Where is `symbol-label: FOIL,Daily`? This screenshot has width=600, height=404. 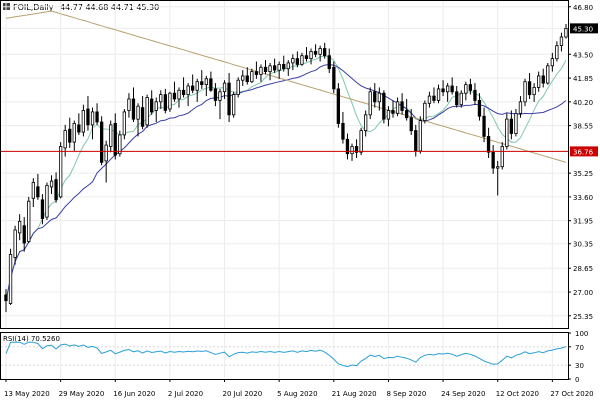
symbol-label: FOIL,Daily is located at coordinates (33, 7).